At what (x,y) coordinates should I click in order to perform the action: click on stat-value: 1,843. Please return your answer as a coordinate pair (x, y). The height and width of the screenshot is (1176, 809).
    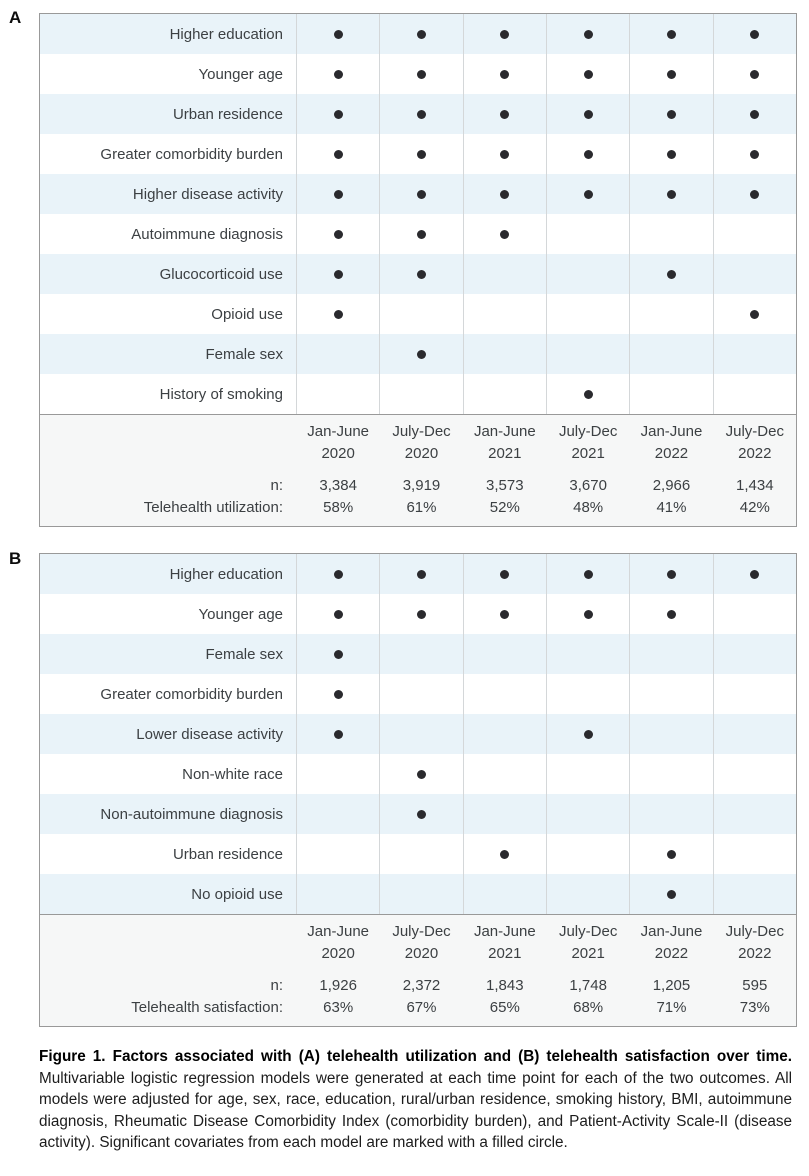
    Looking at the image, I should click on (505, 985).